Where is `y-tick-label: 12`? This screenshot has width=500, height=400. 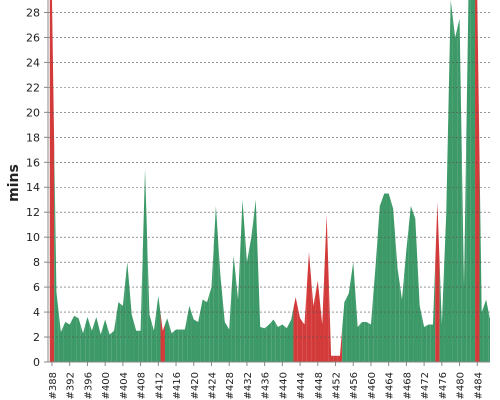 y-tick-label: 12 is located at coordinates (33, 212).